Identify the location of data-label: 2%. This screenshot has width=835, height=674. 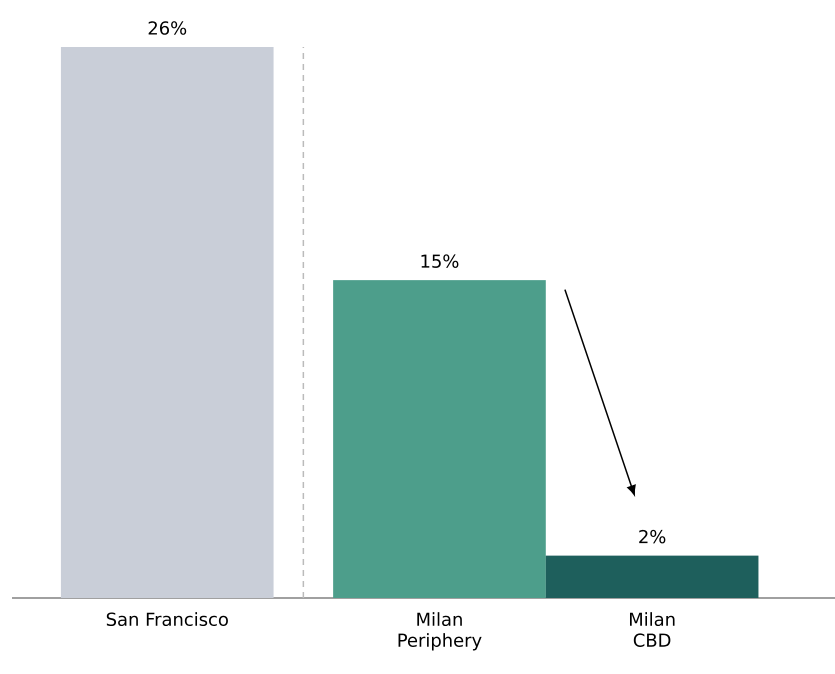
(652, 537).